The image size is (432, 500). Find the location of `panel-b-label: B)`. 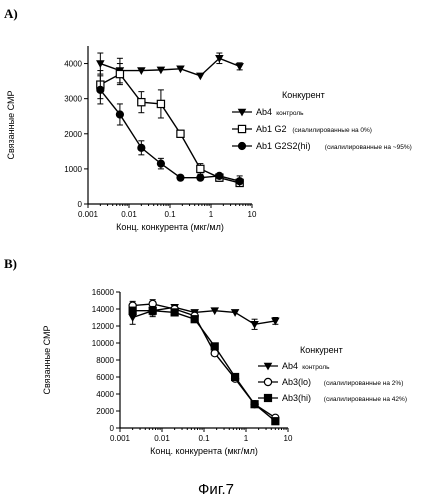

panel-b-label: B) is located at coordinates (10, 263).